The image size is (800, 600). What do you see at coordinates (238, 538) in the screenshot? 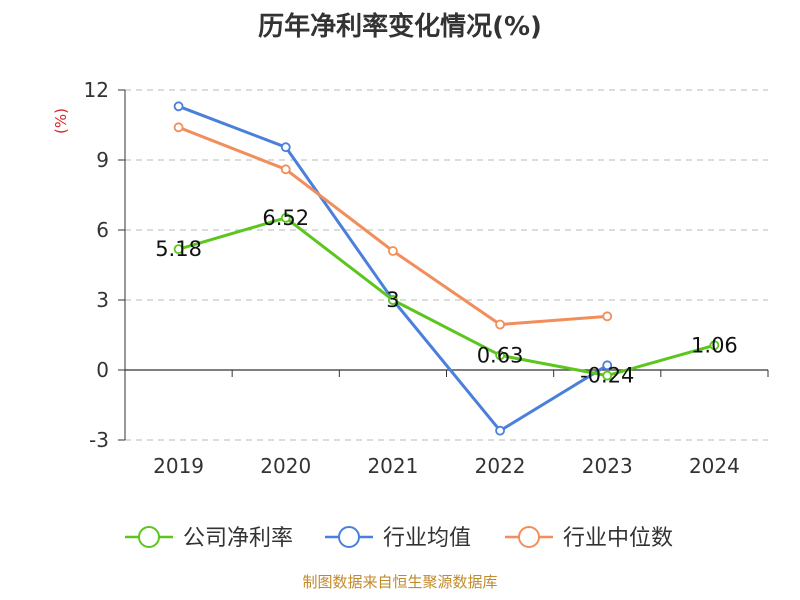
I see `legend-label: 公司净利率` at bounding box center [238, 538].